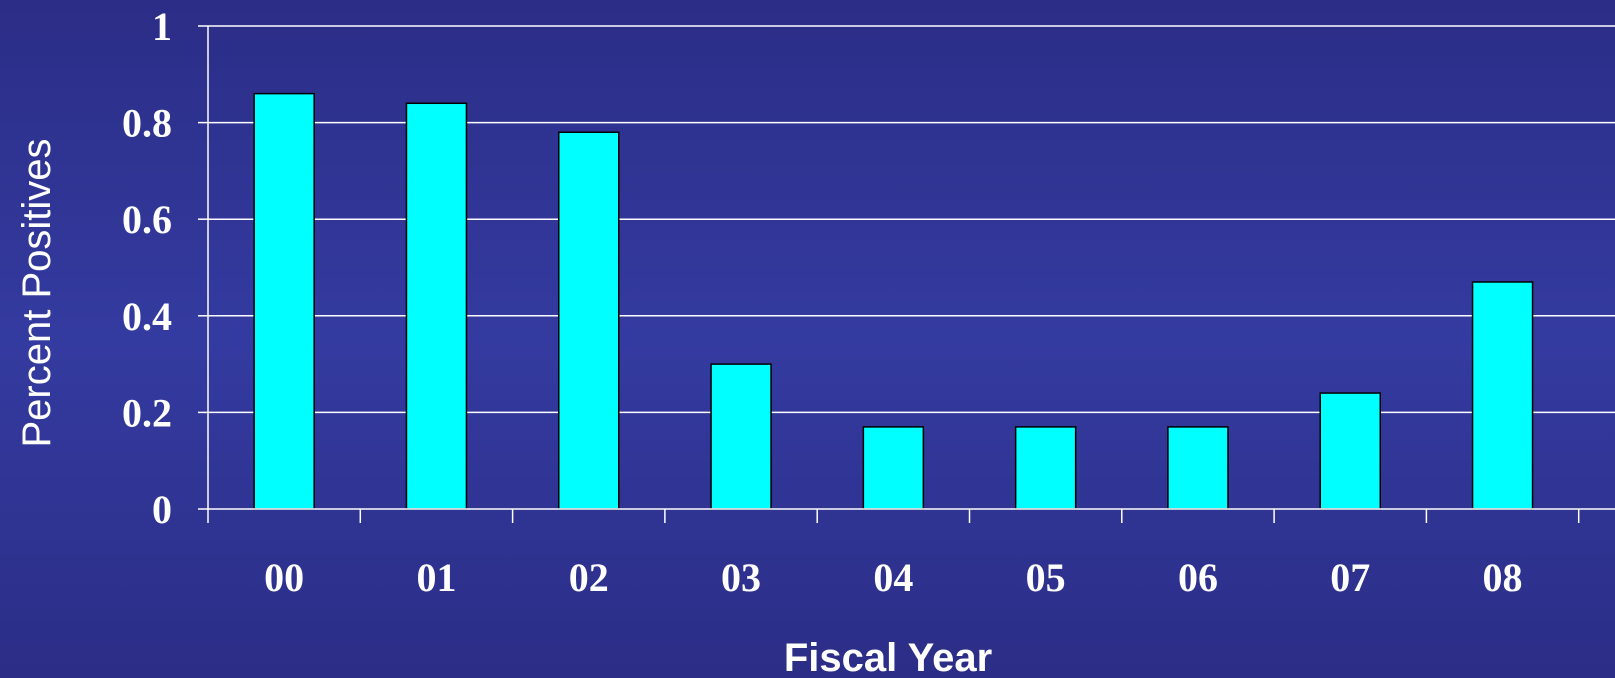  I want to click on y-tick-label: 0, so click(162, 509).